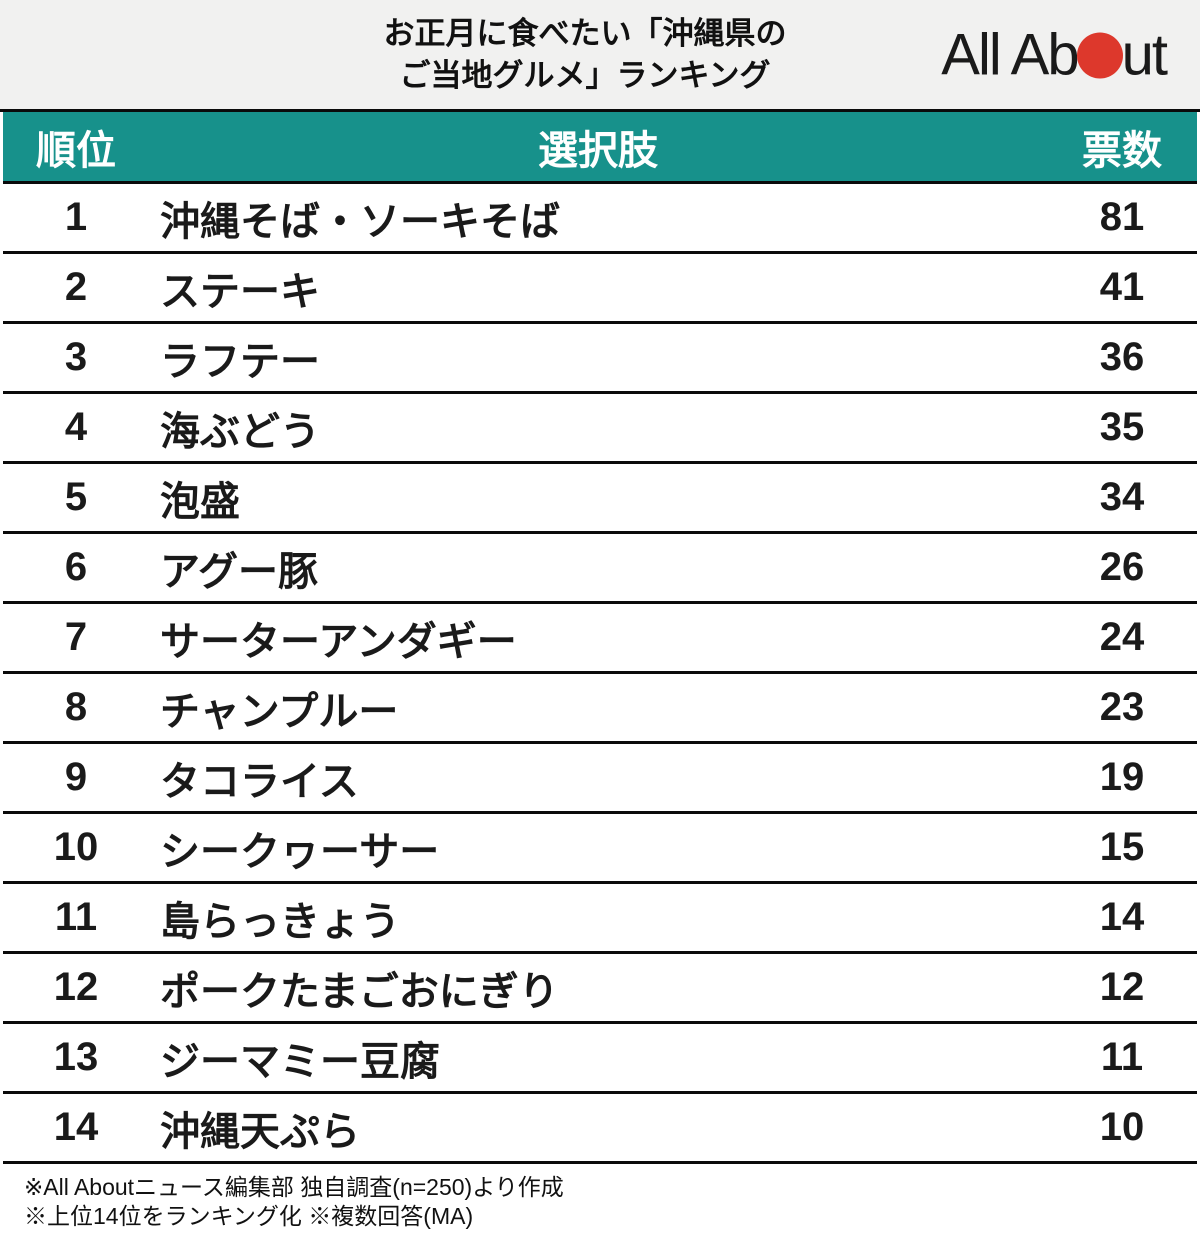  What do you see at coordinates (1122, 1057) in the screenshot?
I see `votes-cell: 11` at bounding box center [1122, 1057].